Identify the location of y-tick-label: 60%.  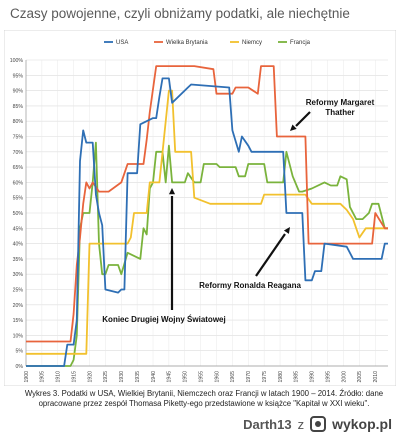
(18, 183).